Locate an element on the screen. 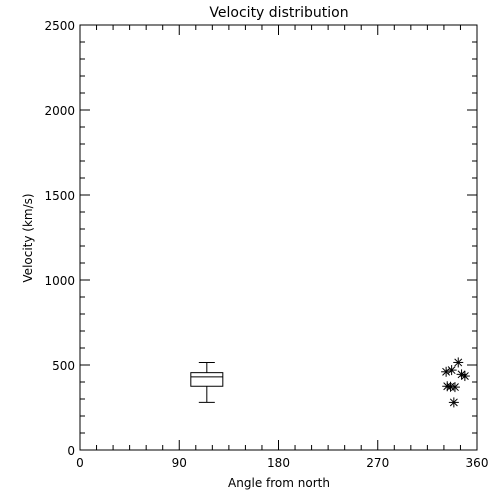  x-tick-label: 180 is located at coordinates (278, 463).